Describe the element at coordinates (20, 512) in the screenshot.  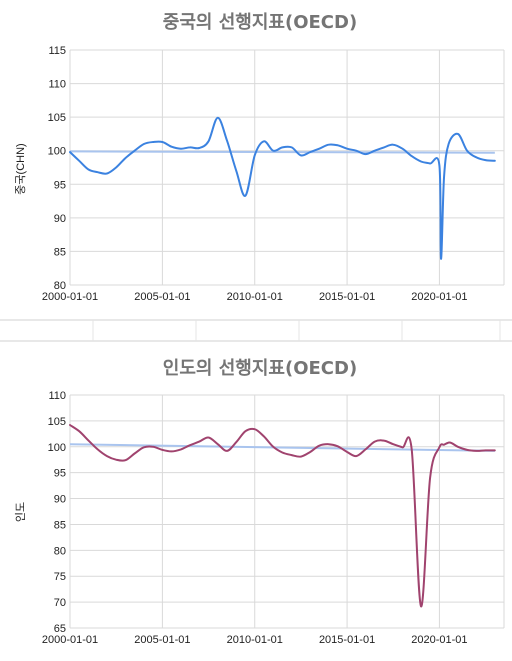
I see `y-axis-label: 인도` at that location.